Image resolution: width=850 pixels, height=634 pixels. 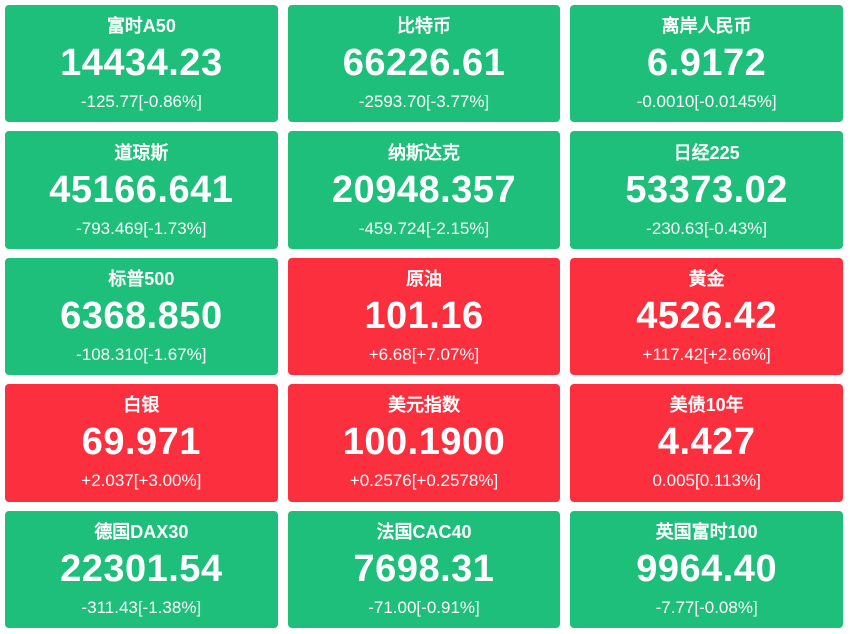 I want to click on change-and-percent: -230.63[-0.43%], so click(x=707, y=228).